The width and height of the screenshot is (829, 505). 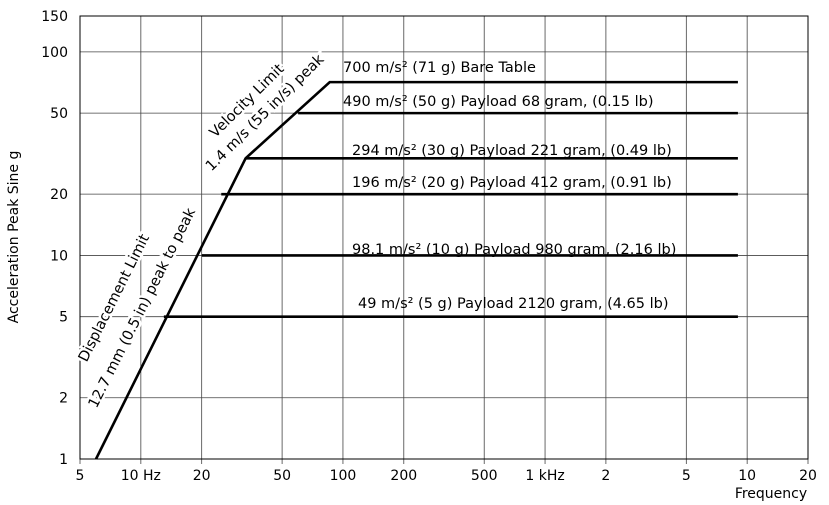 I want to click on x-tick-label: 50, so click(x=282, y=476).